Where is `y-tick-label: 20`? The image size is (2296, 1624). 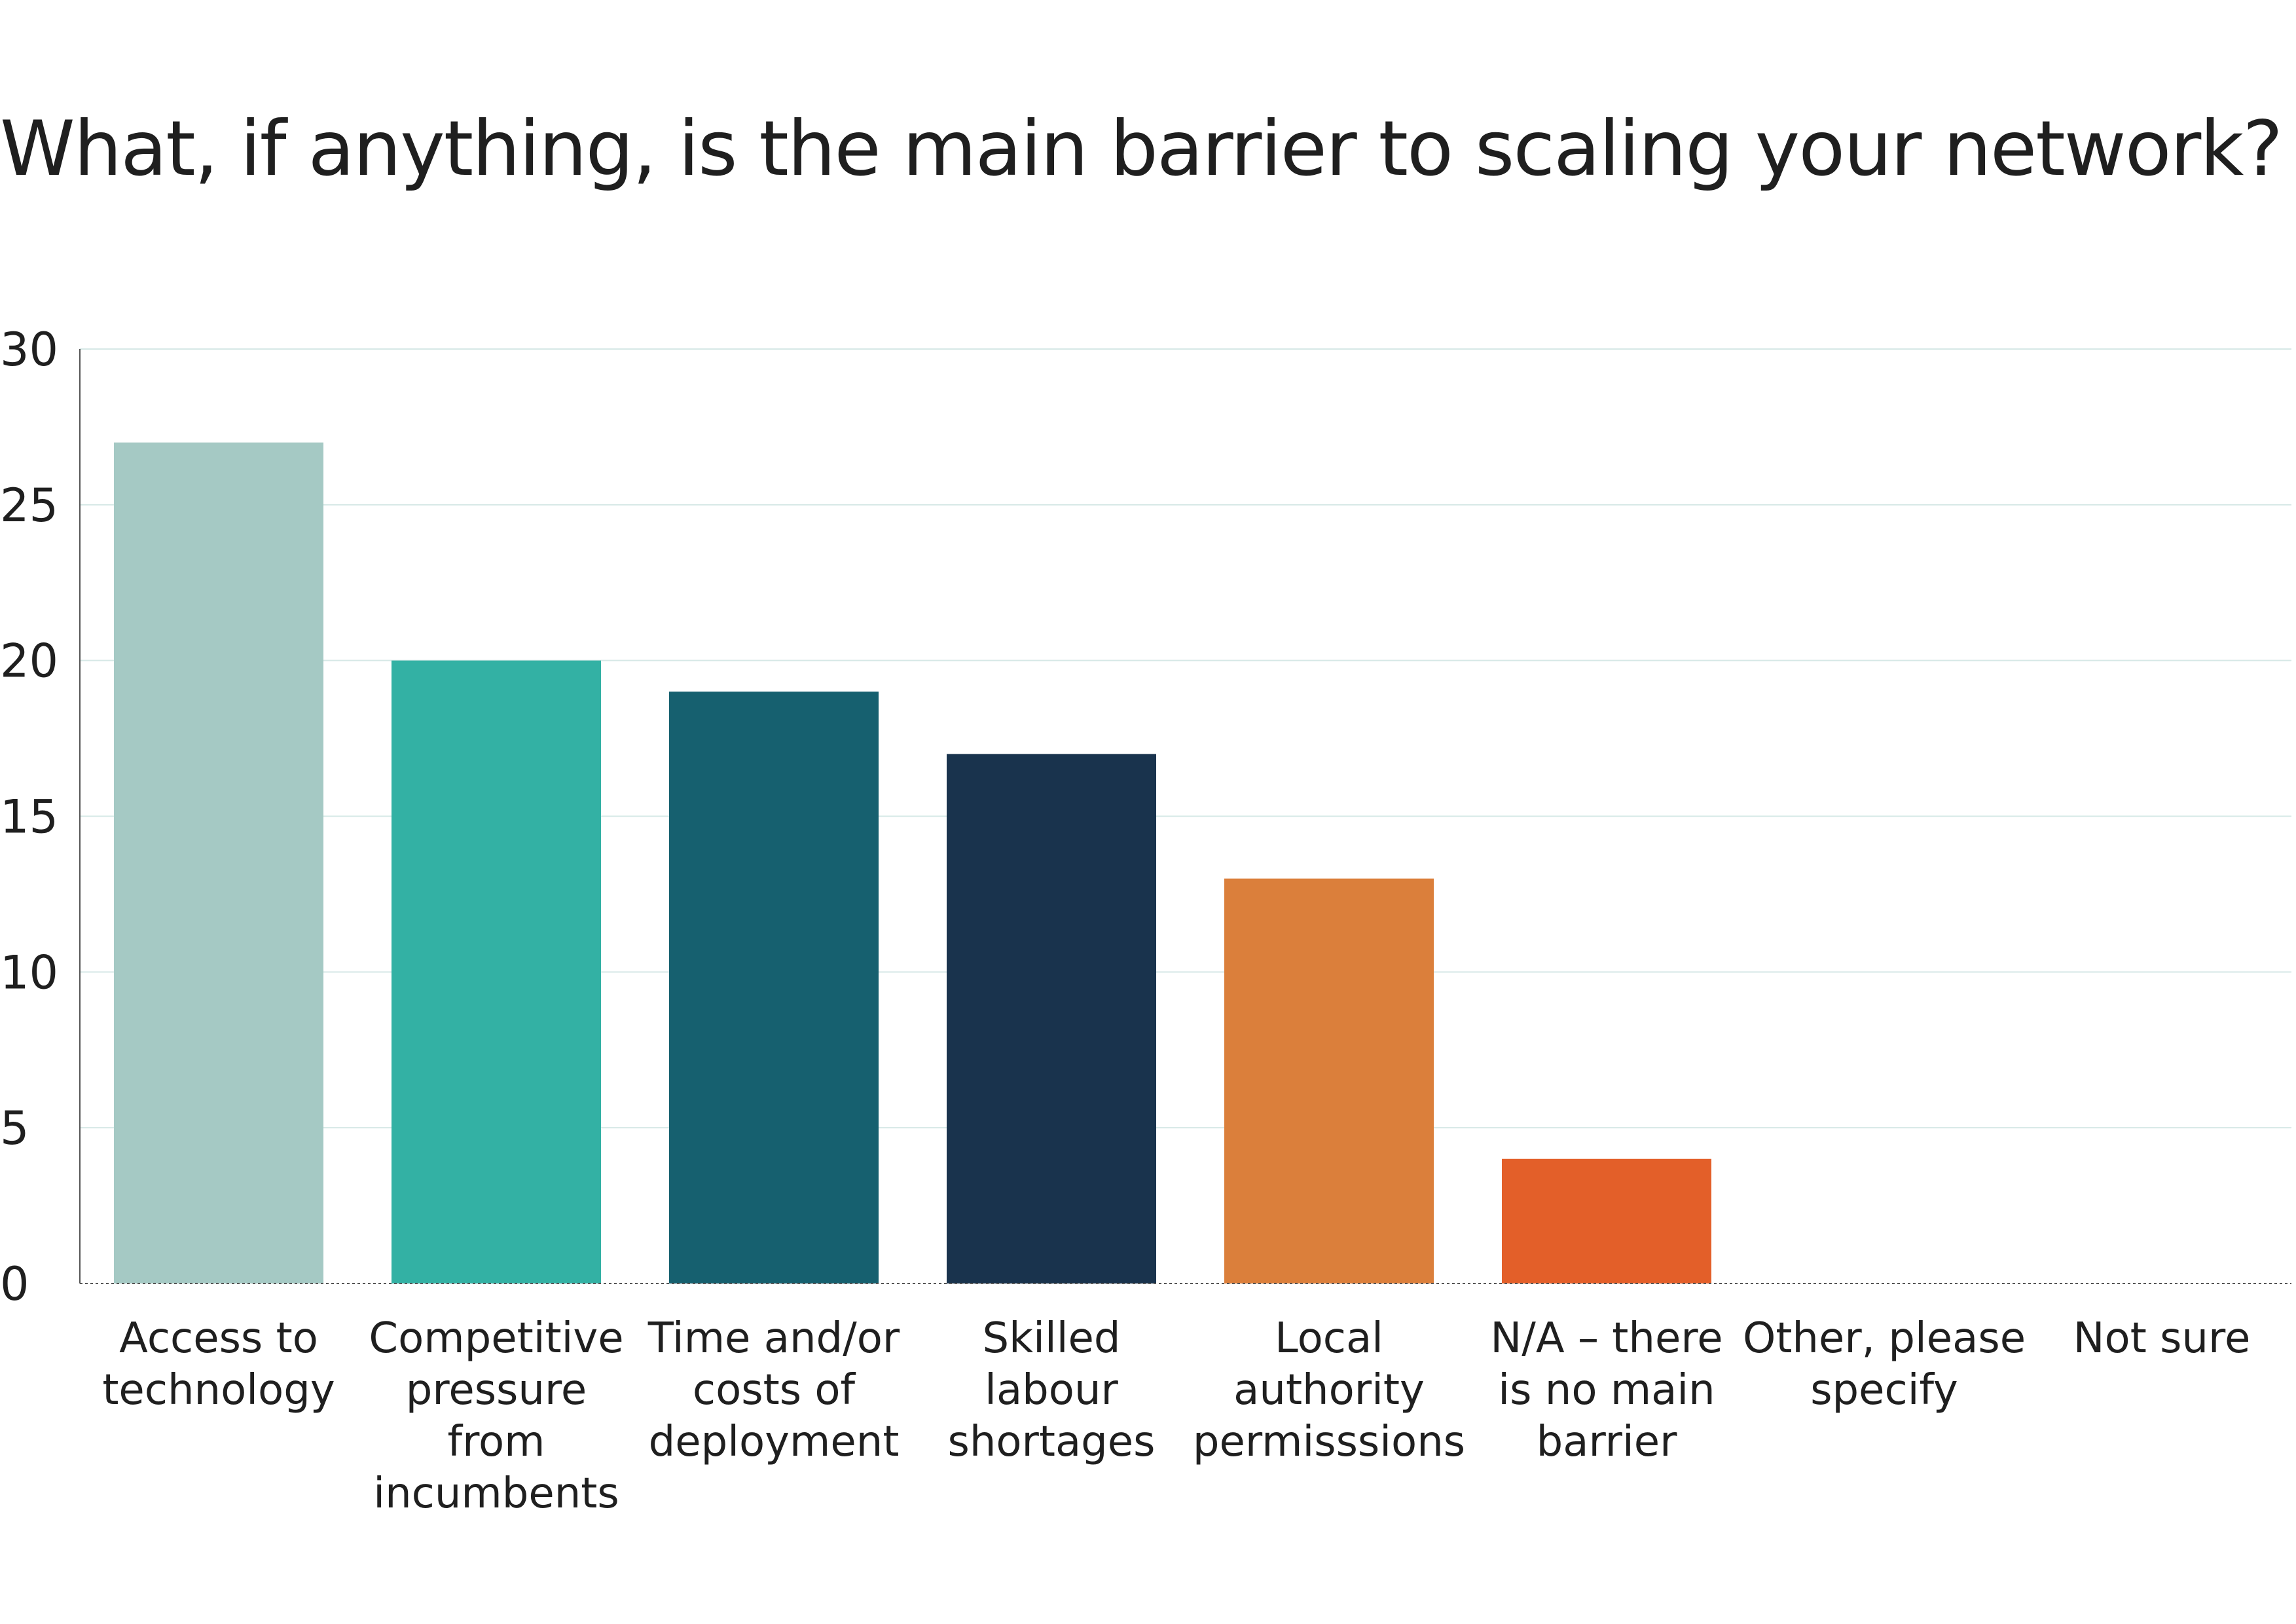
y-tick-label: 20 is located at coordinates (29, 661).